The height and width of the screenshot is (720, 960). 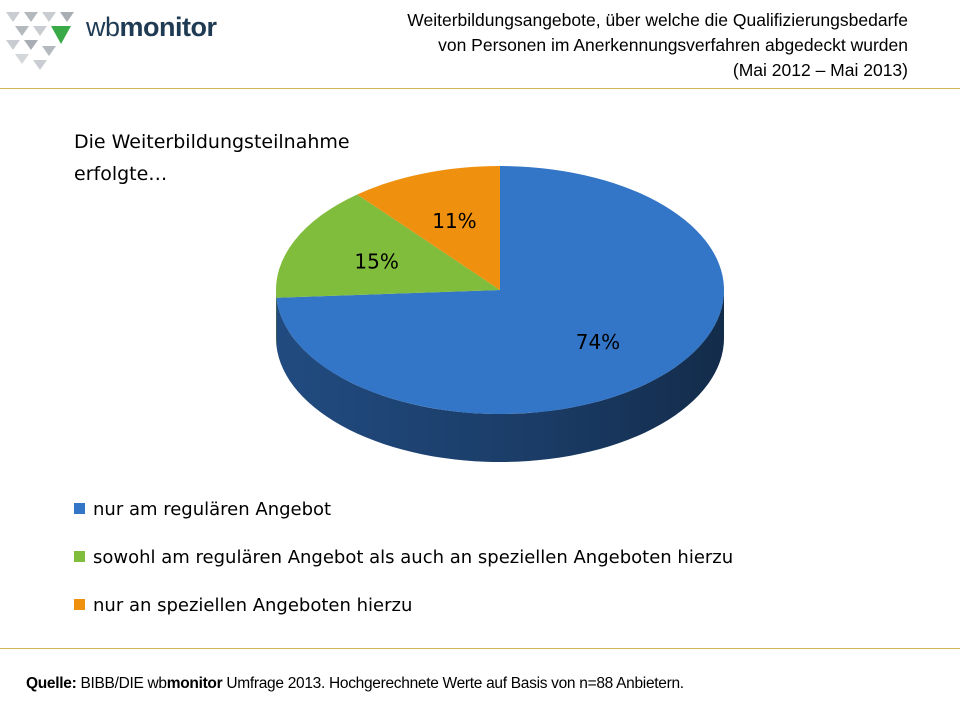 I want to click on legend-swatch-both, so click(x=79, y=556).